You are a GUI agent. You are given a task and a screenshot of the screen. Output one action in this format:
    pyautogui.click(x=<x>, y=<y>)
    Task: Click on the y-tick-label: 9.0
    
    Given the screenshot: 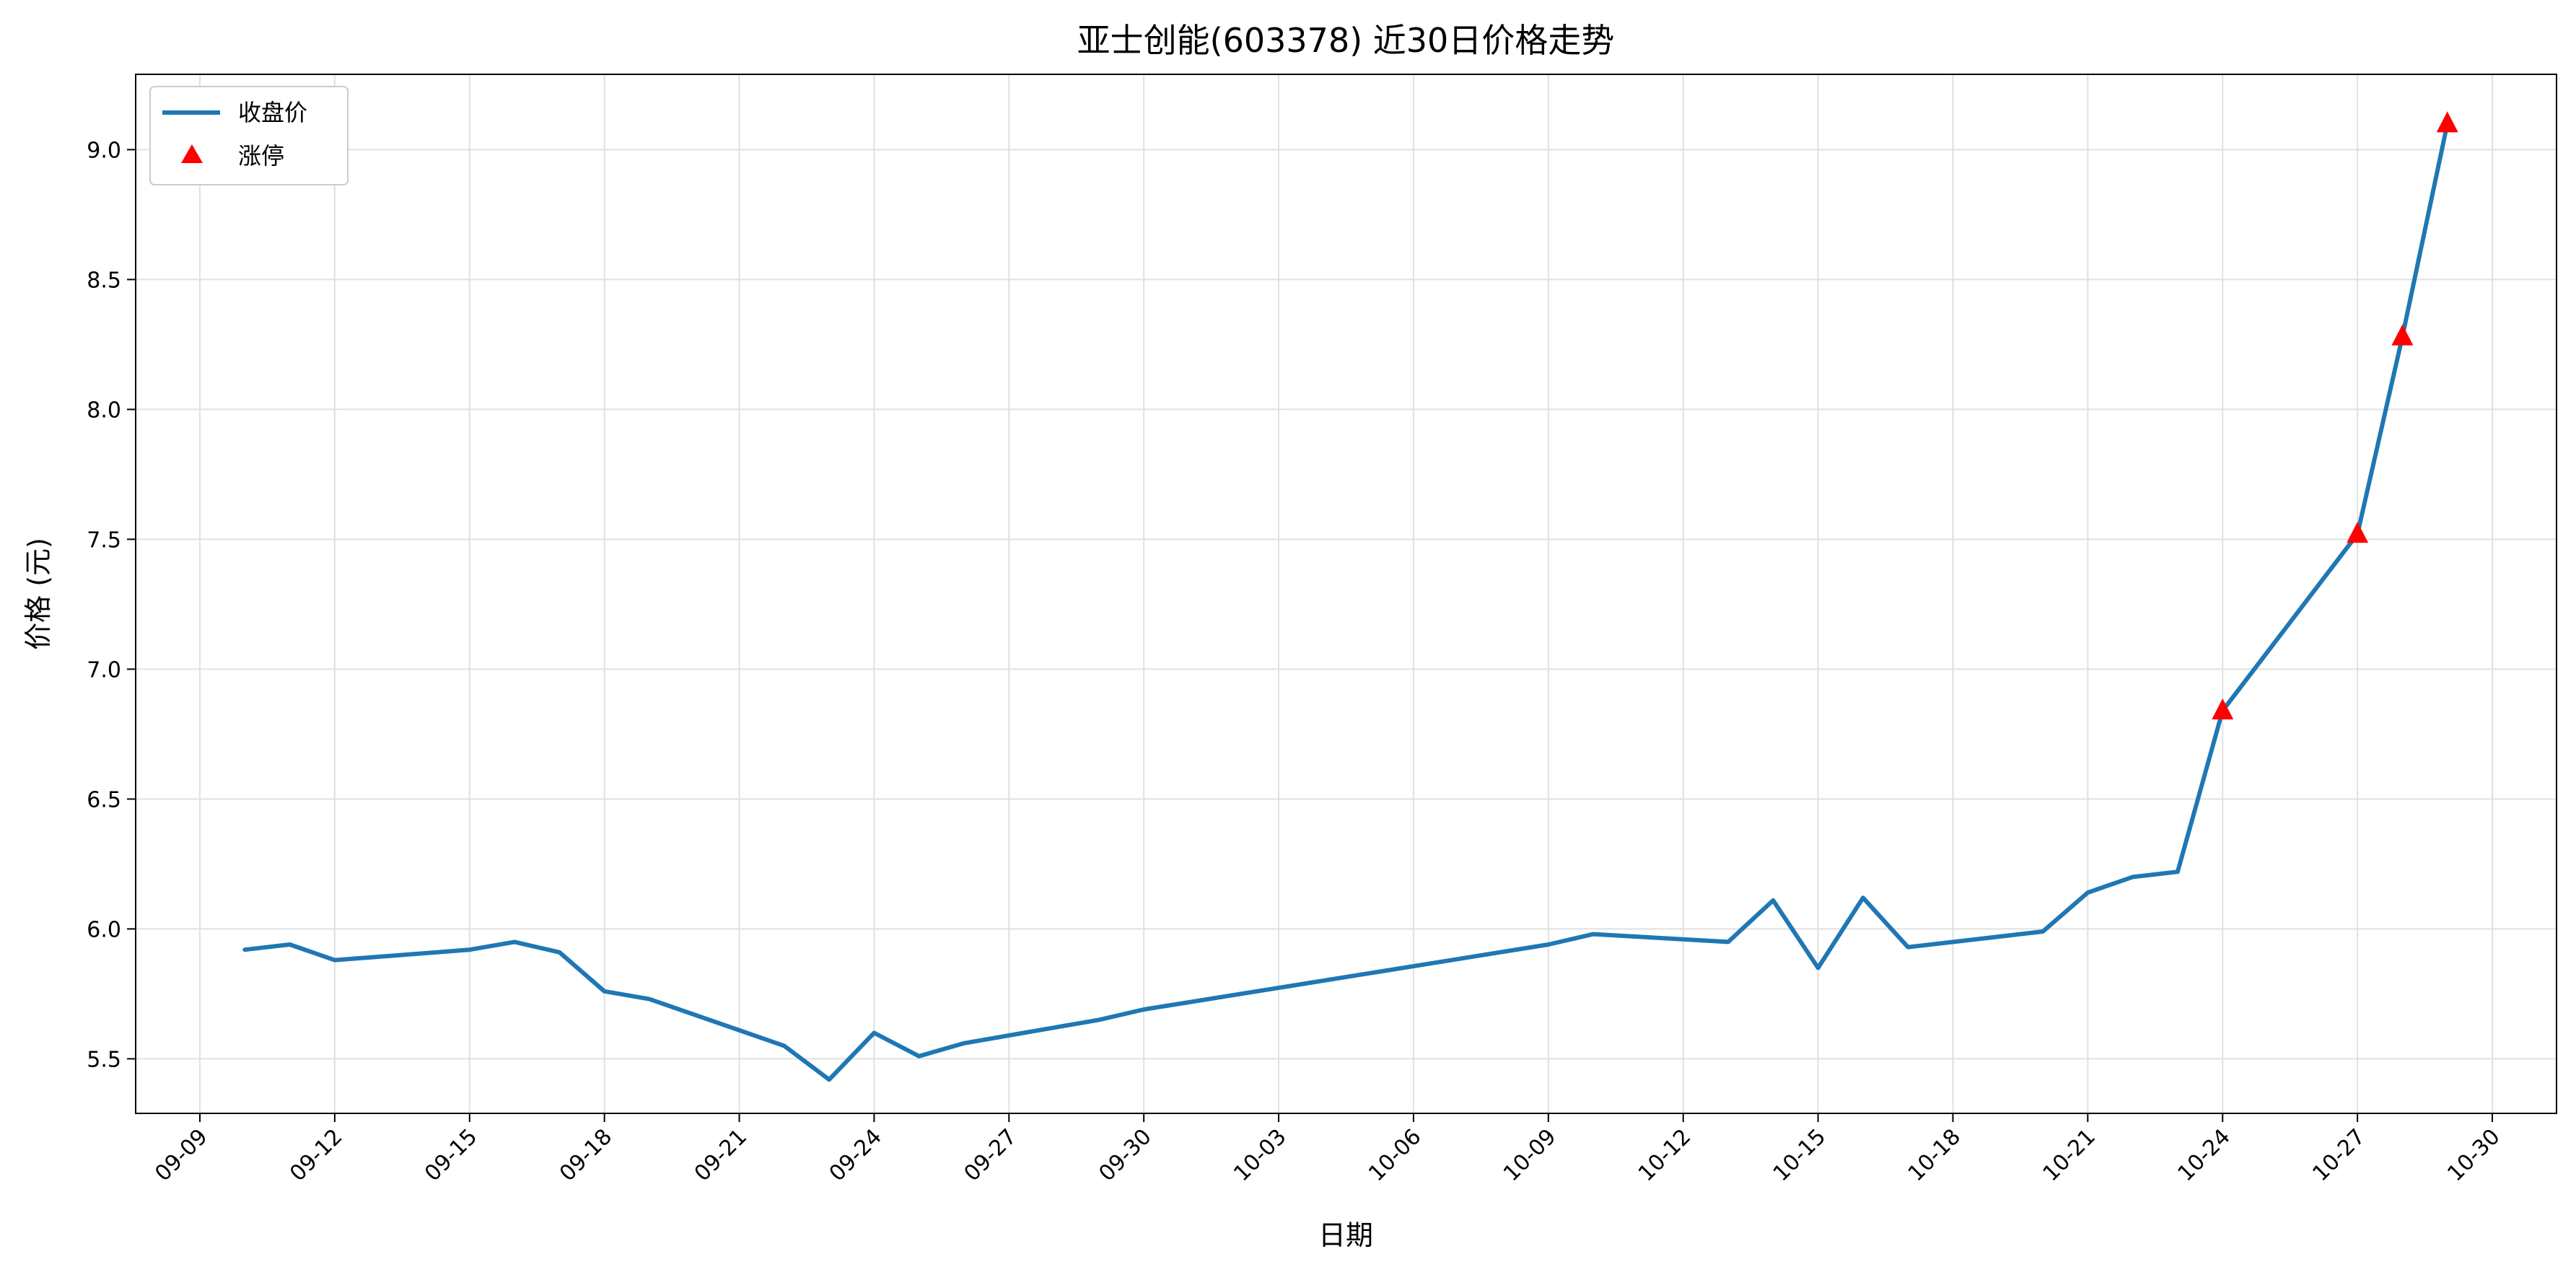 What is the action you would take?
    pyautogui.click(x=104, y=151)
    